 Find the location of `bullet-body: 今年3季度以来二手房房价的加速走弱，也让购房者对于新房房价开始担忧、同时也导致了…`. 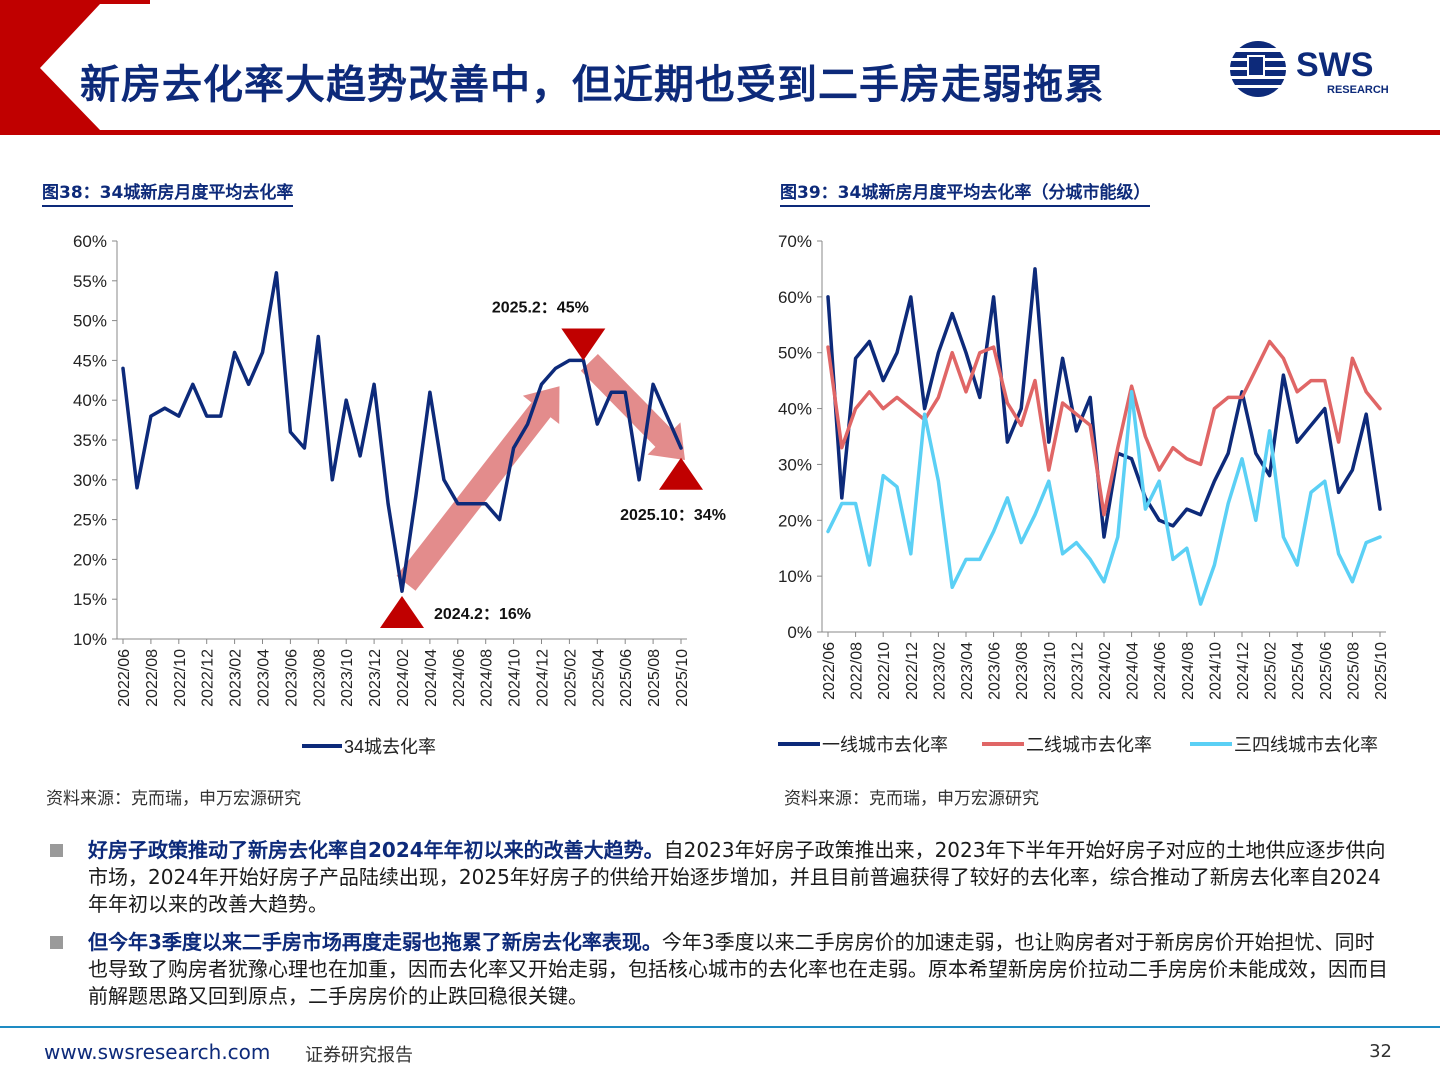

bullet-body: 今年3季度以来二手房房价的加速走弱，也让购房者对于新房房价开始担忧、同时也导致了… is located at coordinates (738, 969).